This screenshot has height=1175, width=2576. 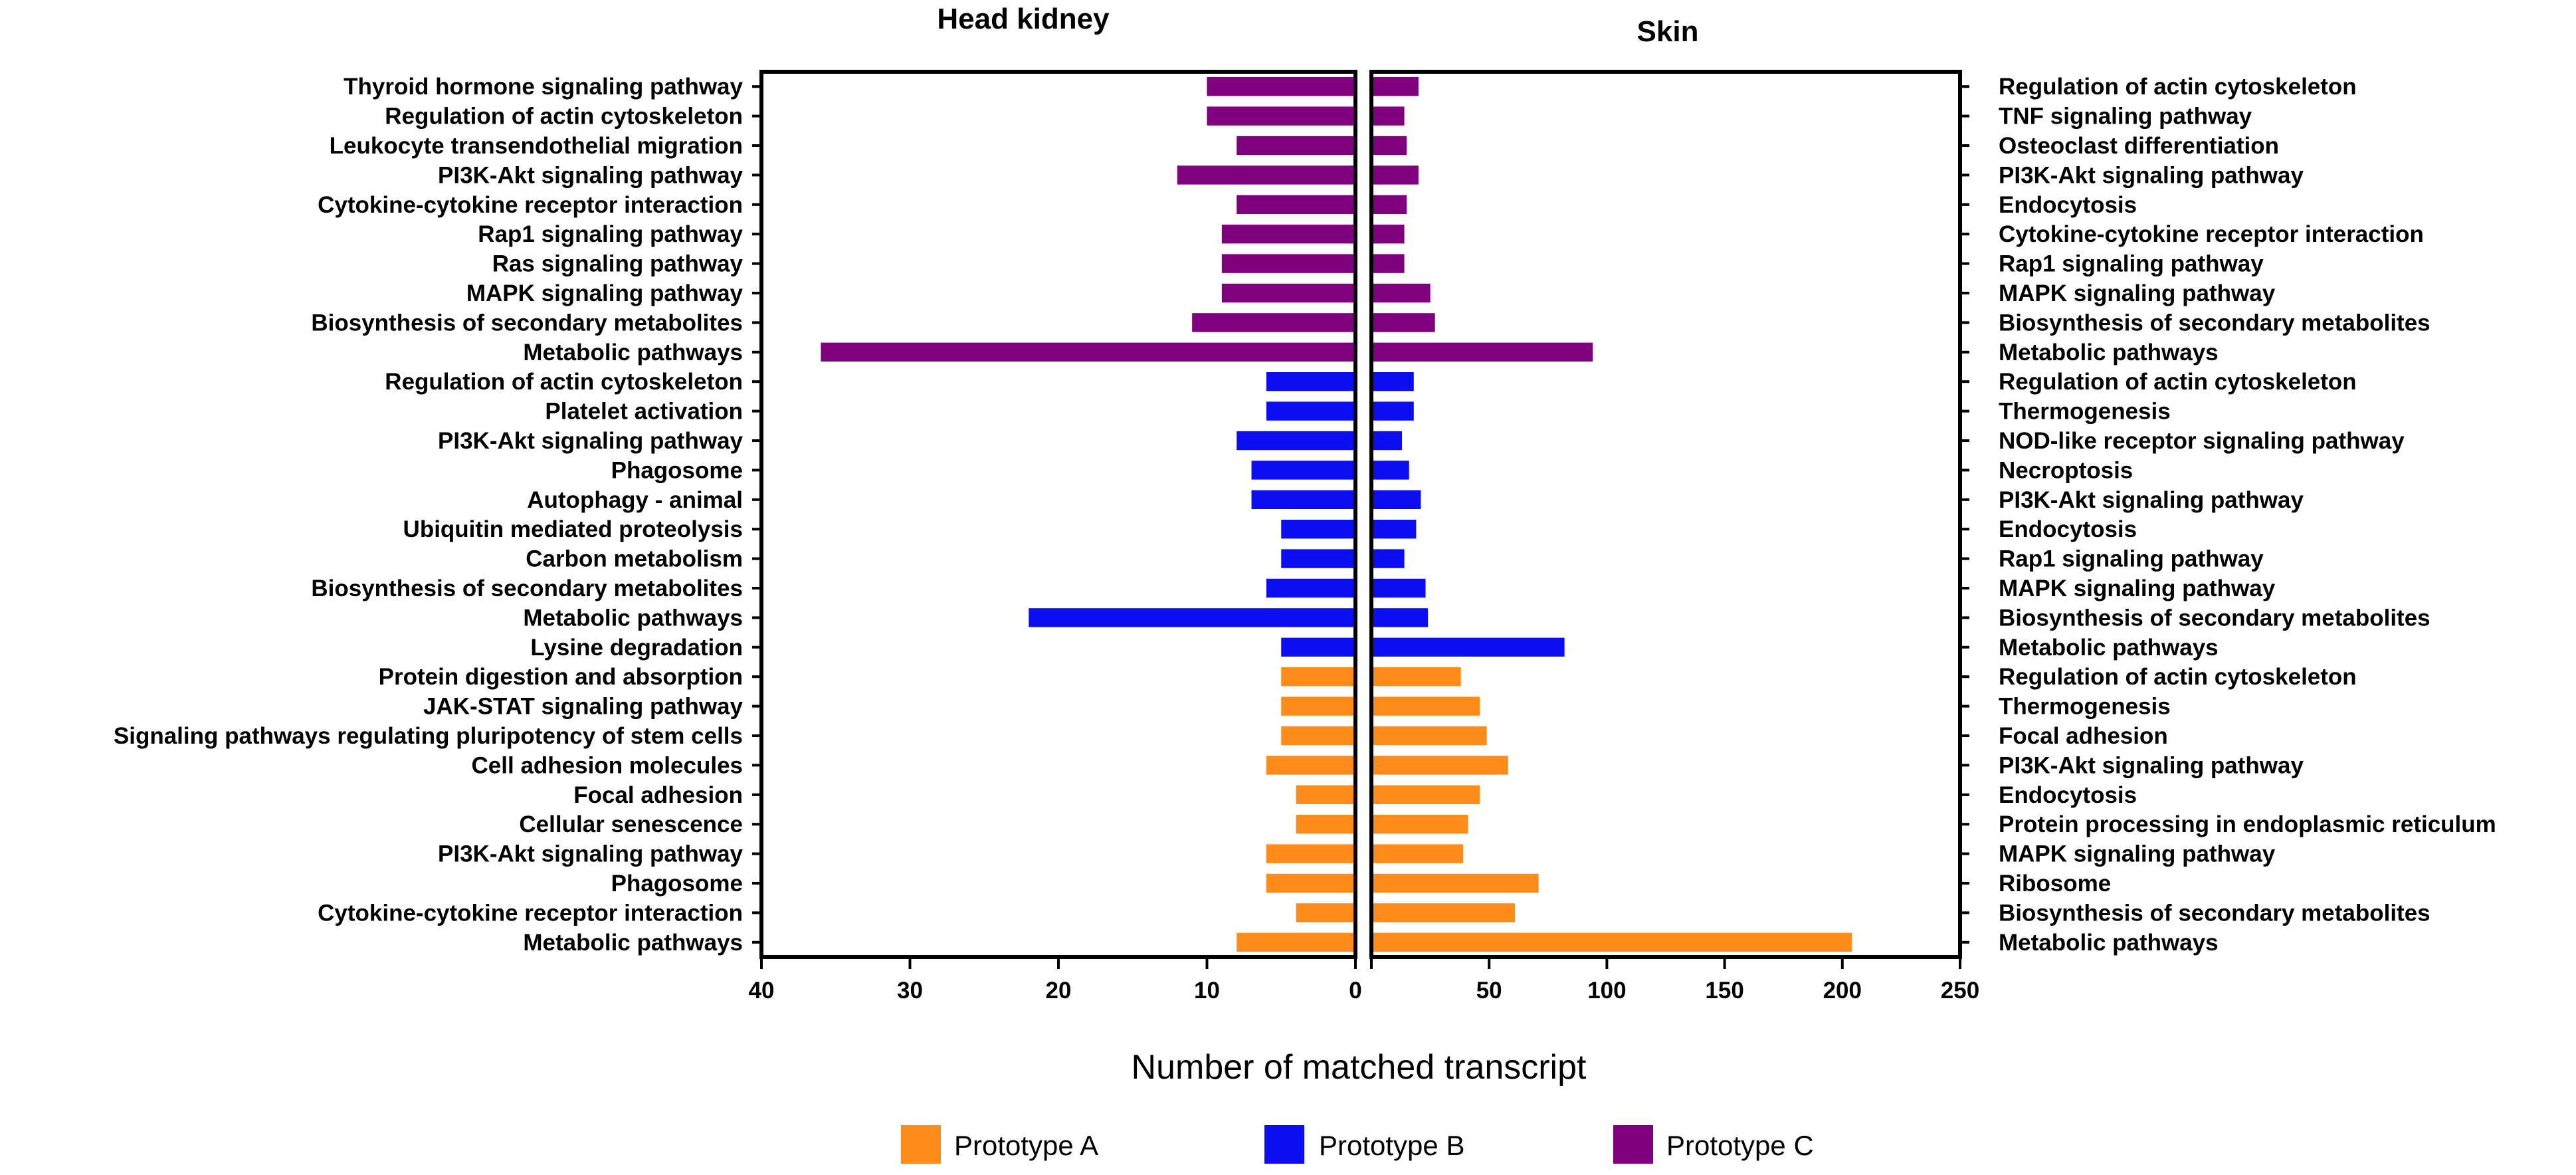 I want to click on x-axis-label: Number of matched transcript, so click(x=1360, y=1067).